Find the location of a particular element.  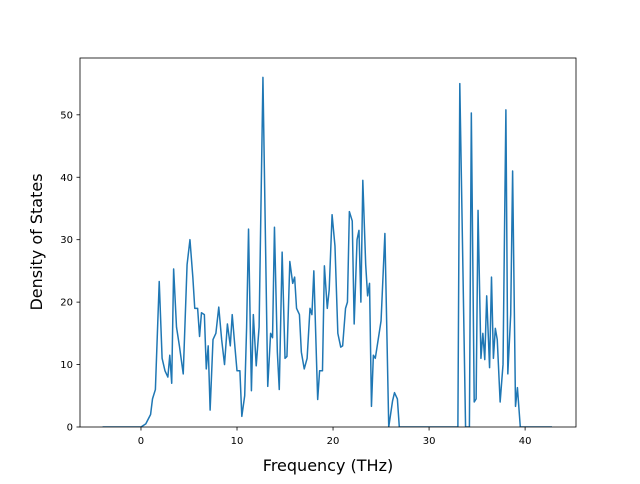

x-tick-label: 40 is located at coordinates (525, 441).